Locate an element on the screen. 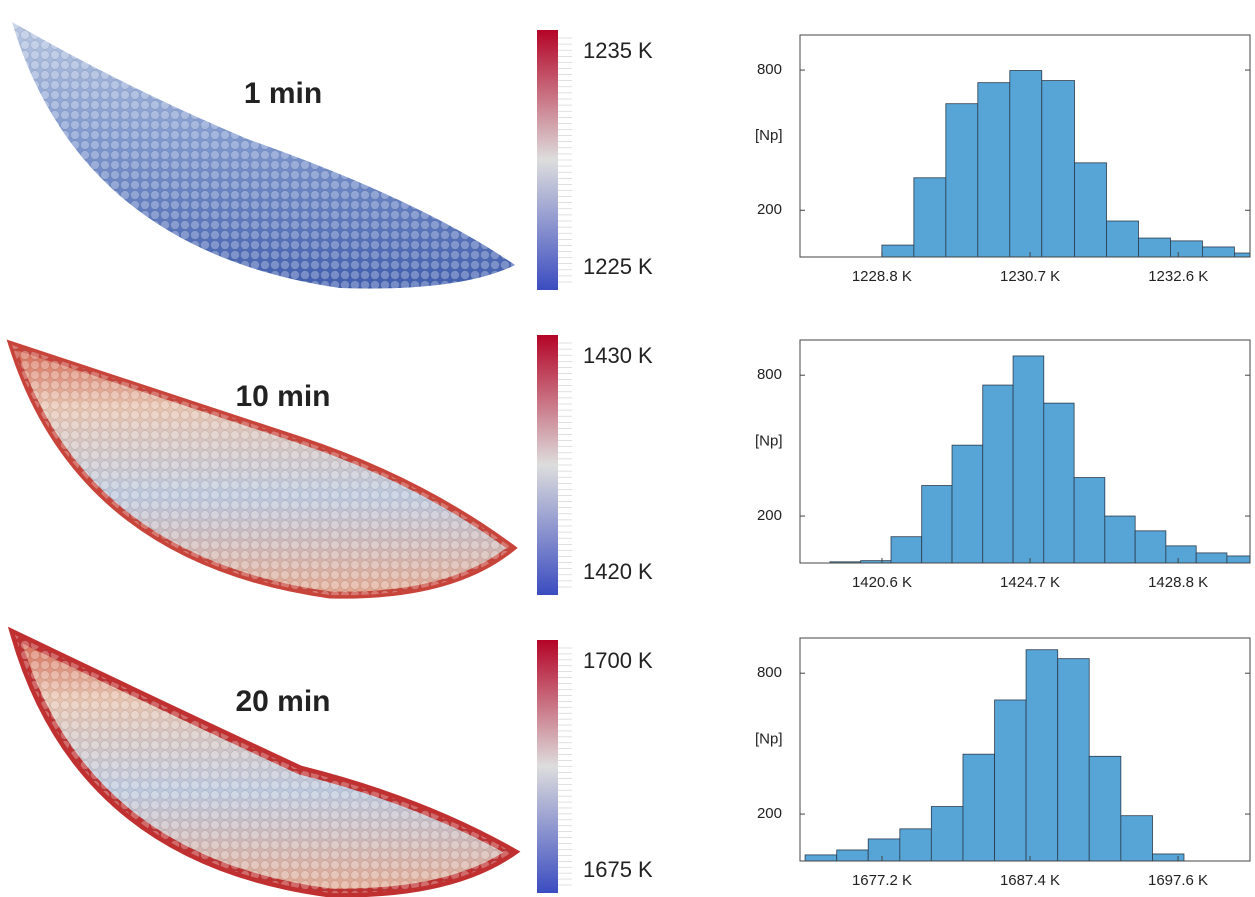 This screenshot has height=897, width=1255. x-tick-label: 1677.2 K is located at coordinates (882, 880).